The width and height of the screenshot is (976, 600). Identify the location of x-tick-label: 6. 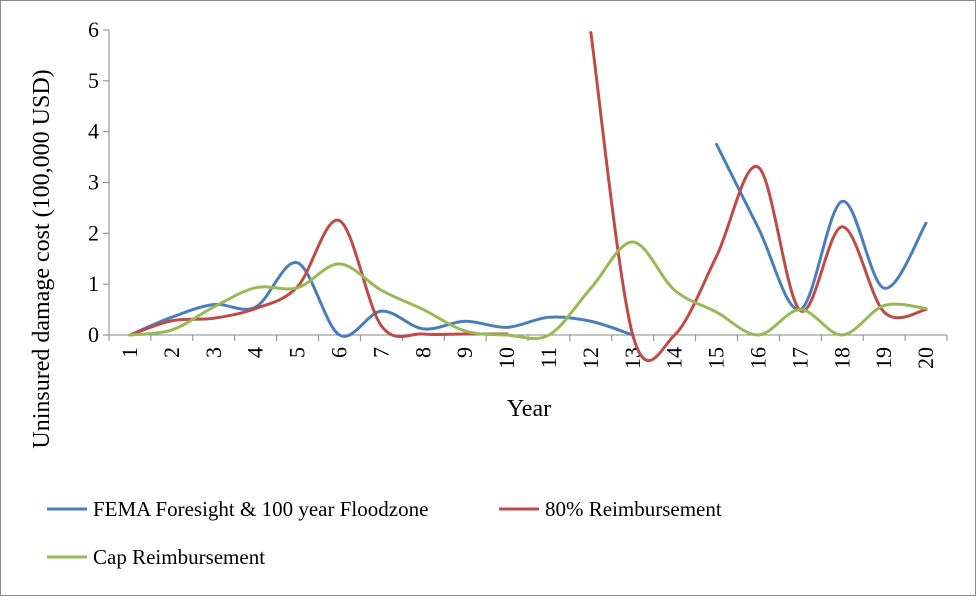
(338, 352).